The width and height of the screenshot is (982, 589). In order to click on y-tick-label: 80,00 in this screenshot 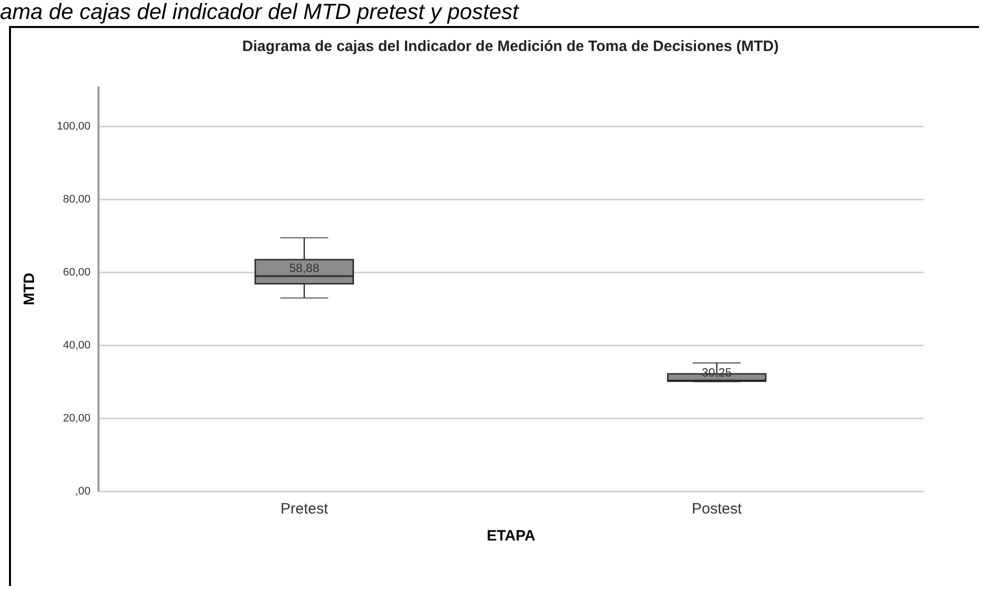, I will do `click(76, 200)`.